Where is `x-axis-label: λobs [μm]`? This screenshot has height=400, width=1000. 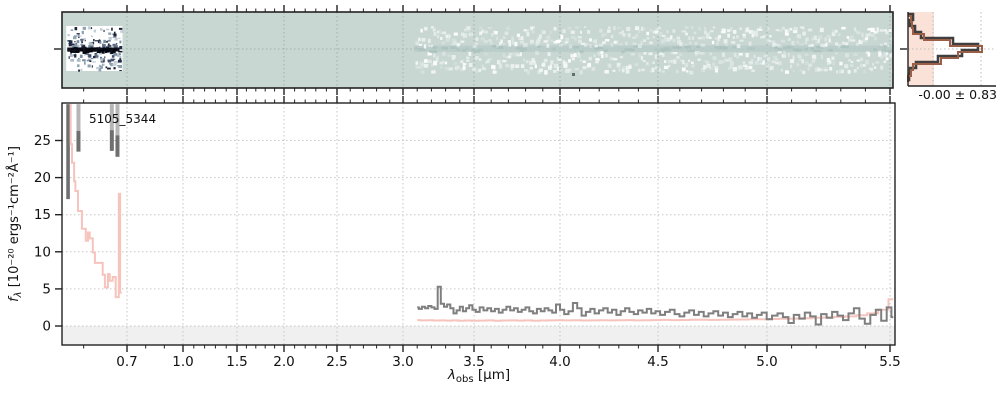 x-axis-label: λobs [μm] is located at coordinates (478, 376).